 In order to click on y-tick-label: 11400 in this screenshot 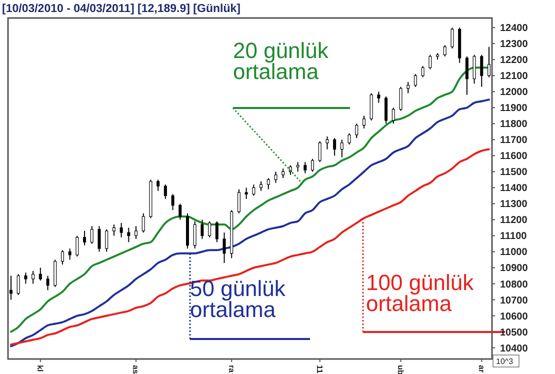, I will do `click(514, 188)`.